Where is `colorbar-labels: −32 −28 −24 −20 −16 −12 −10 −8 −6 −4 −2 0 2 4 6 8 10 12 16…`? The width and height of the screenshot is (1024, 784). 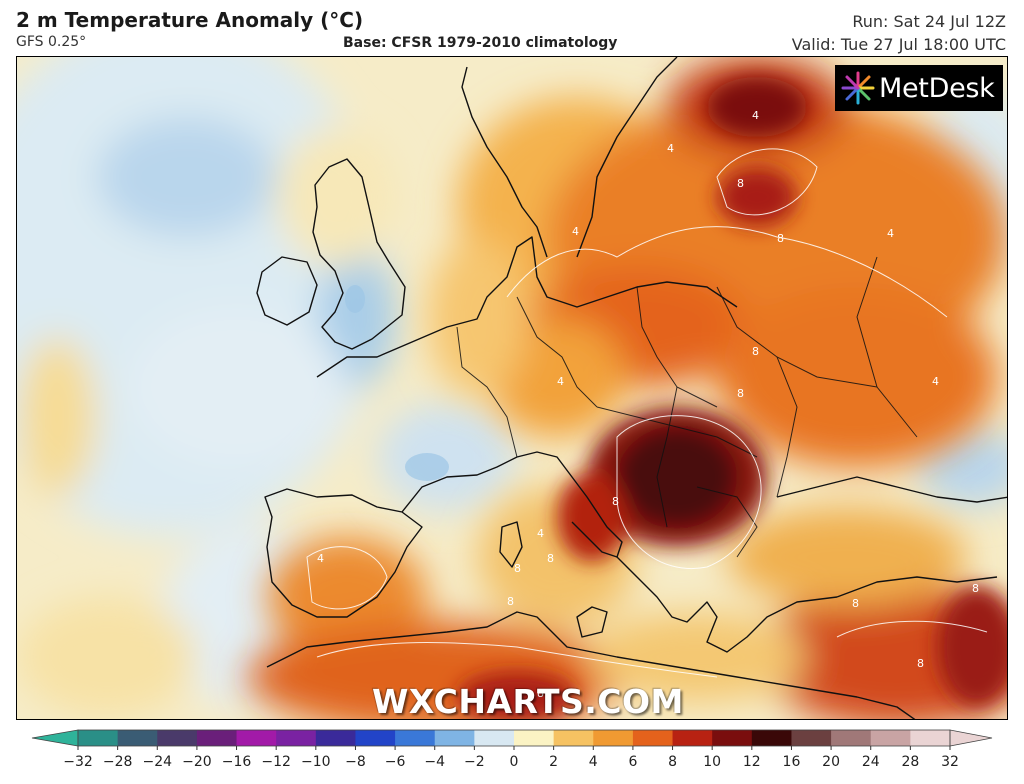 colorbar-labels: −32 −28 −24 −20 −16 −12 −10 −8 −6 −4 −2 0 2 4 6 8 10 12 16… is located at coordinates (511, 758).